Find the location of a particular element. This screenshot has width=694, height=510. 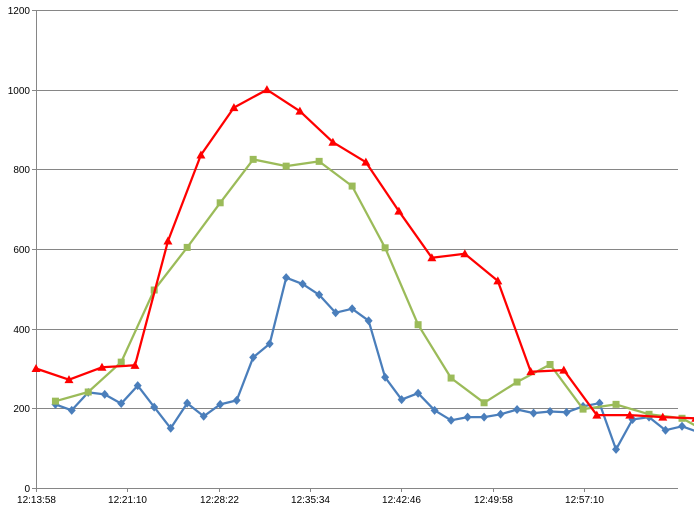

y-tick-label: 1200 is located at coordinates (19, 11).